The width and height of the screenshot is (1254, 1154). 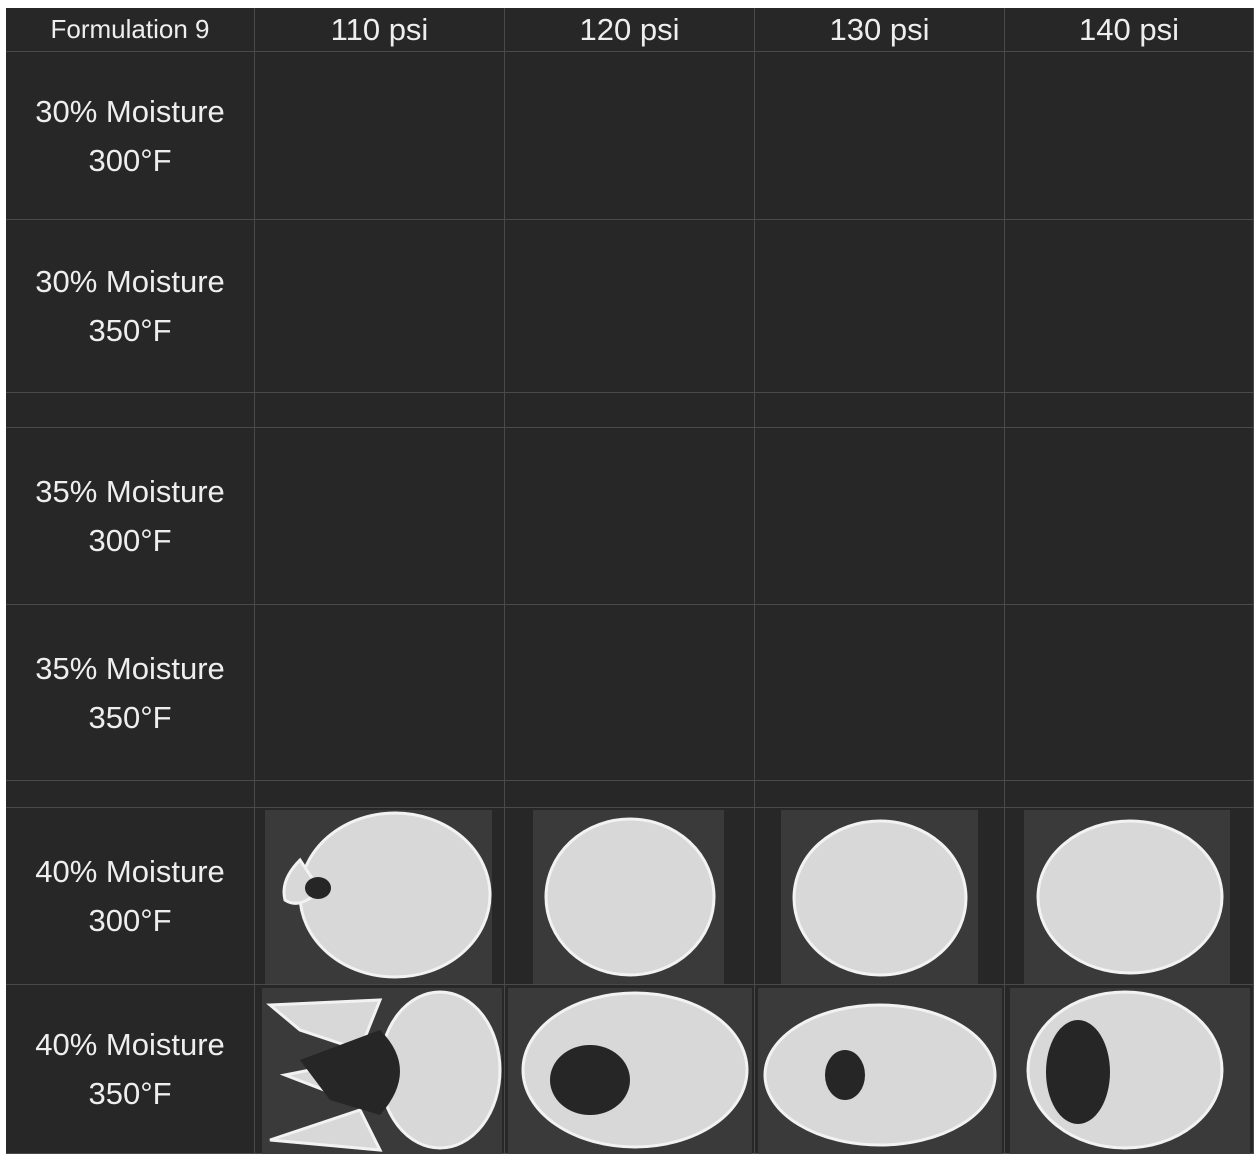 I want to click on header-cell: 140 psi, so click(x=1129, y=30).